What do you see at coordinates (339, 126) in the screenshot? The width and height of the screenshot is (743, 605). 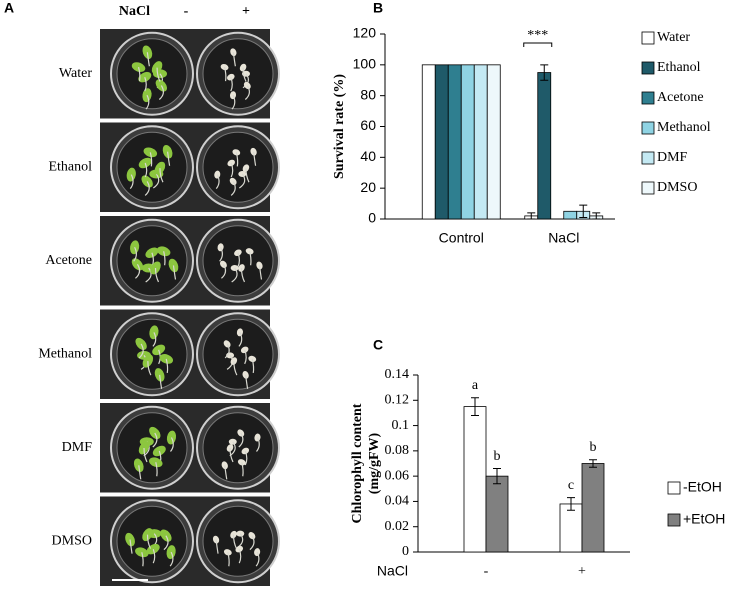 I see `y-axis-label: Survival rate (%)` at bounding box center [339, 126].